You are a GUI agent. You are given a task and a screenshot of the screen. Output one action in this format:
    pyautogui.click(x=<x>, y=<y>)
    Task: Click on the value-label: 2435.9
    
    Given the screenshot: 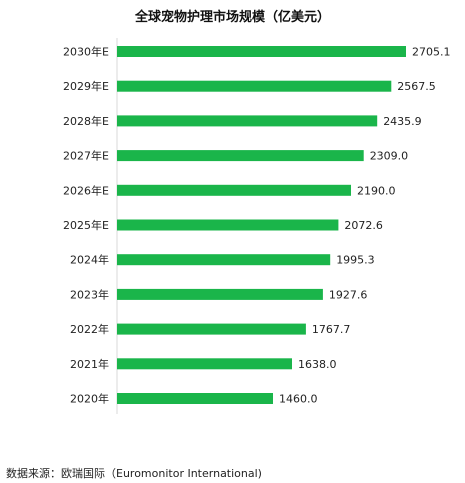 What is the action you would take?
    pyautogui.click(x=402, y=121)
    